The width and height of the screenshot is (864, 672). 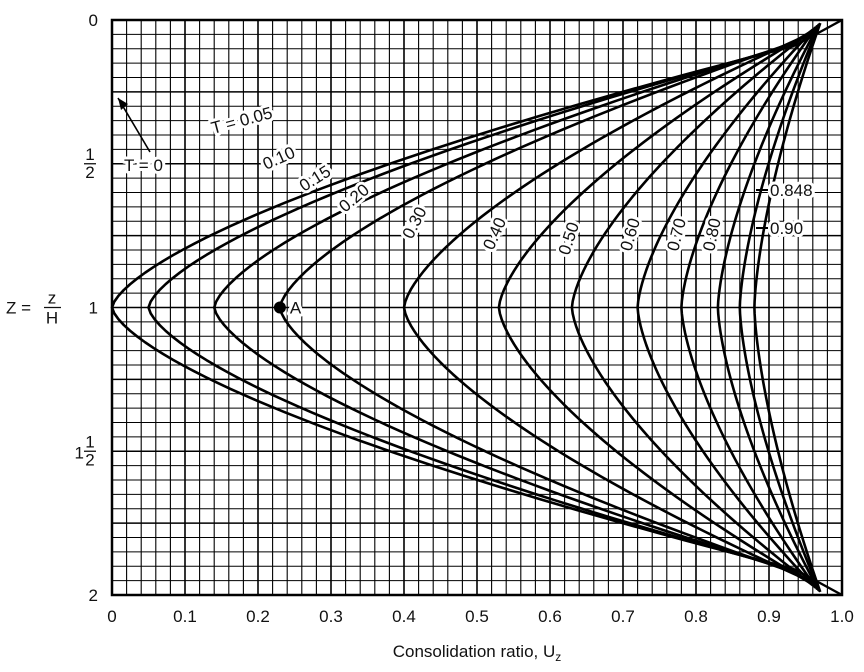 What do you see at coordinates (143, 165) in the screenshot?
I see `initial-condition-label: T = 0` at bounding box center [143, 165].